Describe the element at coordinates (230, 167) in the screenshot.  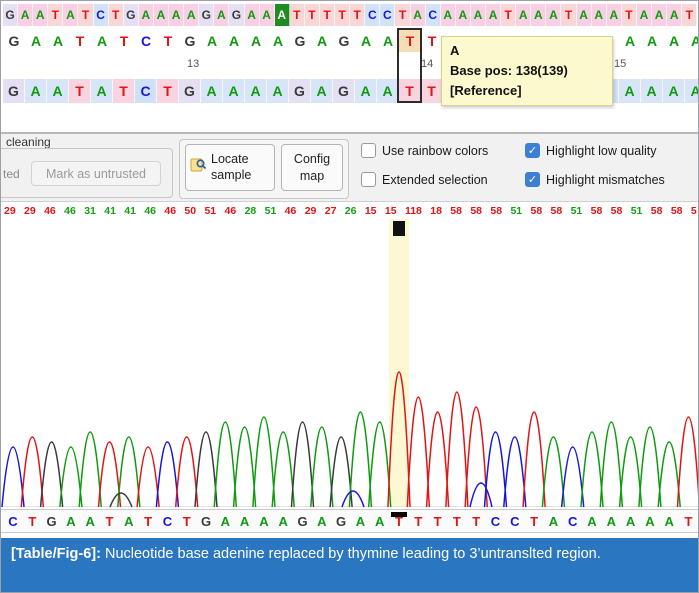
I see `locate-sample-button: Locate sample` at that location.